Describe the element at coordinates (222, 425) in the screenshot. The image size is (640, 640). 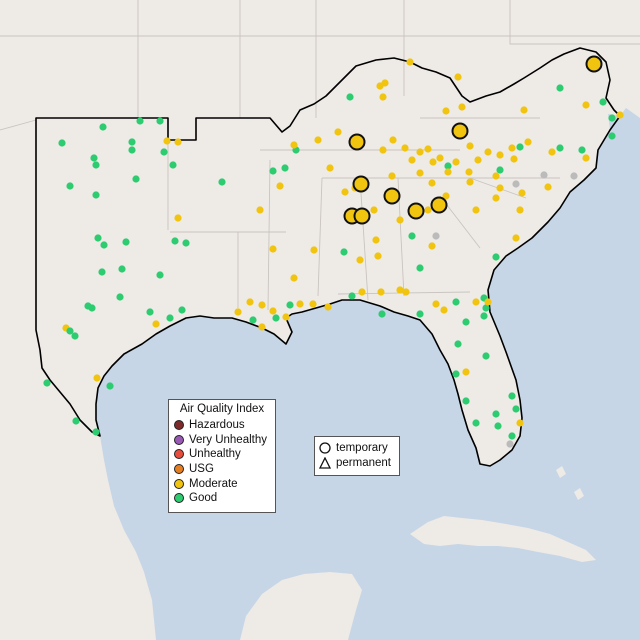
I see `legend-item: Hazardous` at that location.